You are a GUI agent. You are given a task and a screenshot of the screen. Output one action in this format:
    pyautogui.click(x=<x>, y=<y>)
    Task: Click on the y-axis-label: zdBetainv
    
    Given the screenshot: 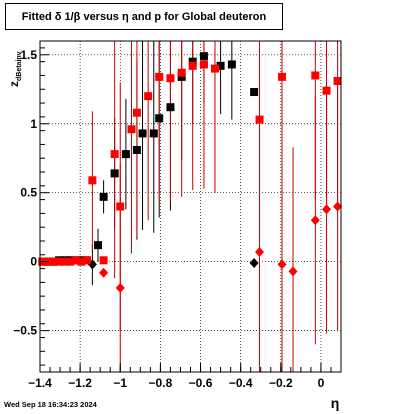 What is the action you would take?
    pyautogui.click(x=15, y=69)
    